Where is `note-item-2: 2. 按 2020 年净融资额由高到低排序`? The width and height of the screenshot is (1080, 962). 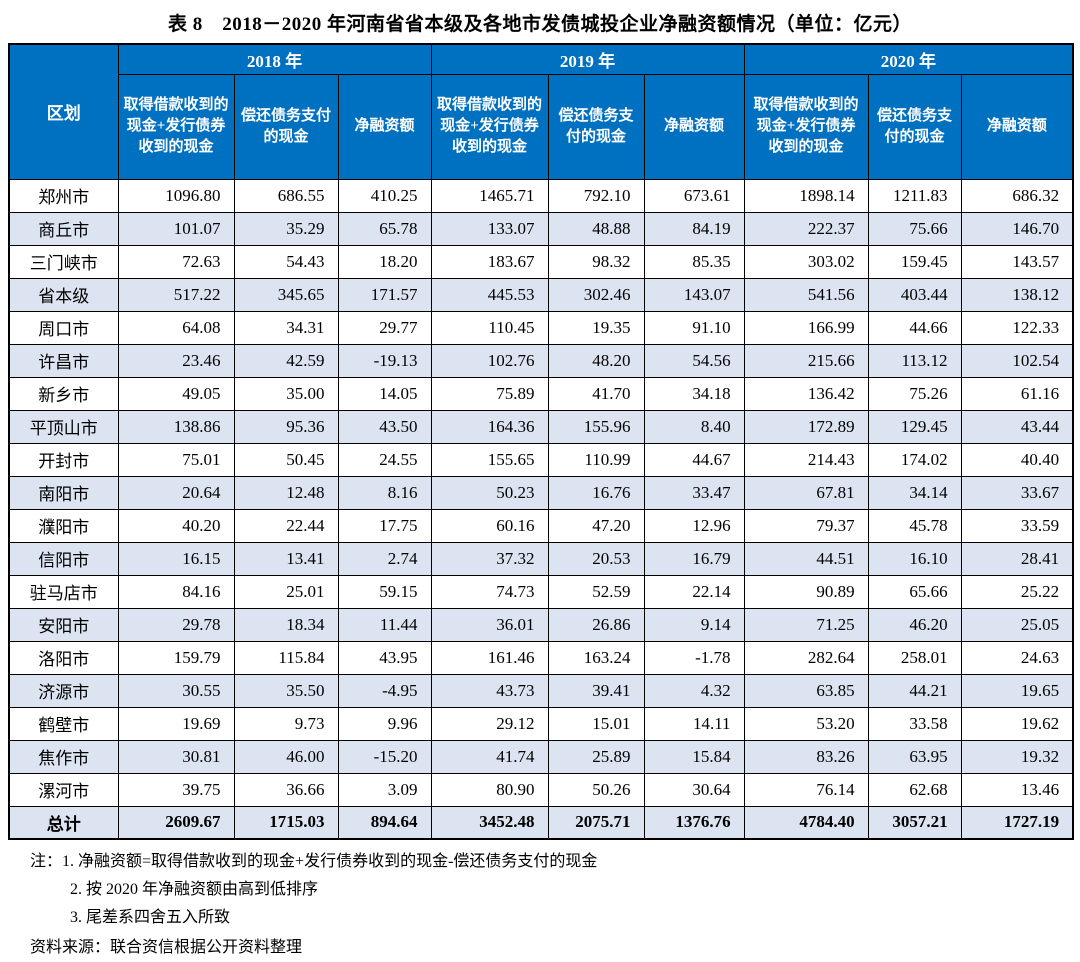
note-item-2: 2. 按 2020 年净融资额由高到低排序 is located at coordinates (194, 889).